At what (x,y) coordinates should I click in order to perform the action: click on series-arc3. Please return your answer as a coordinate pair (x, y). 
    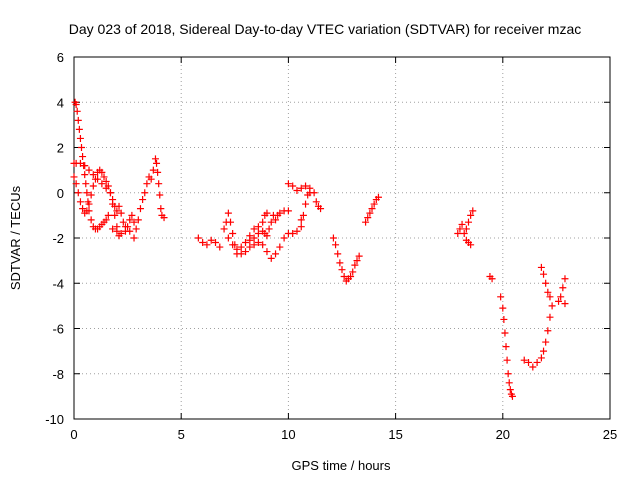
    Looking at the image, I should click on (120, 195).